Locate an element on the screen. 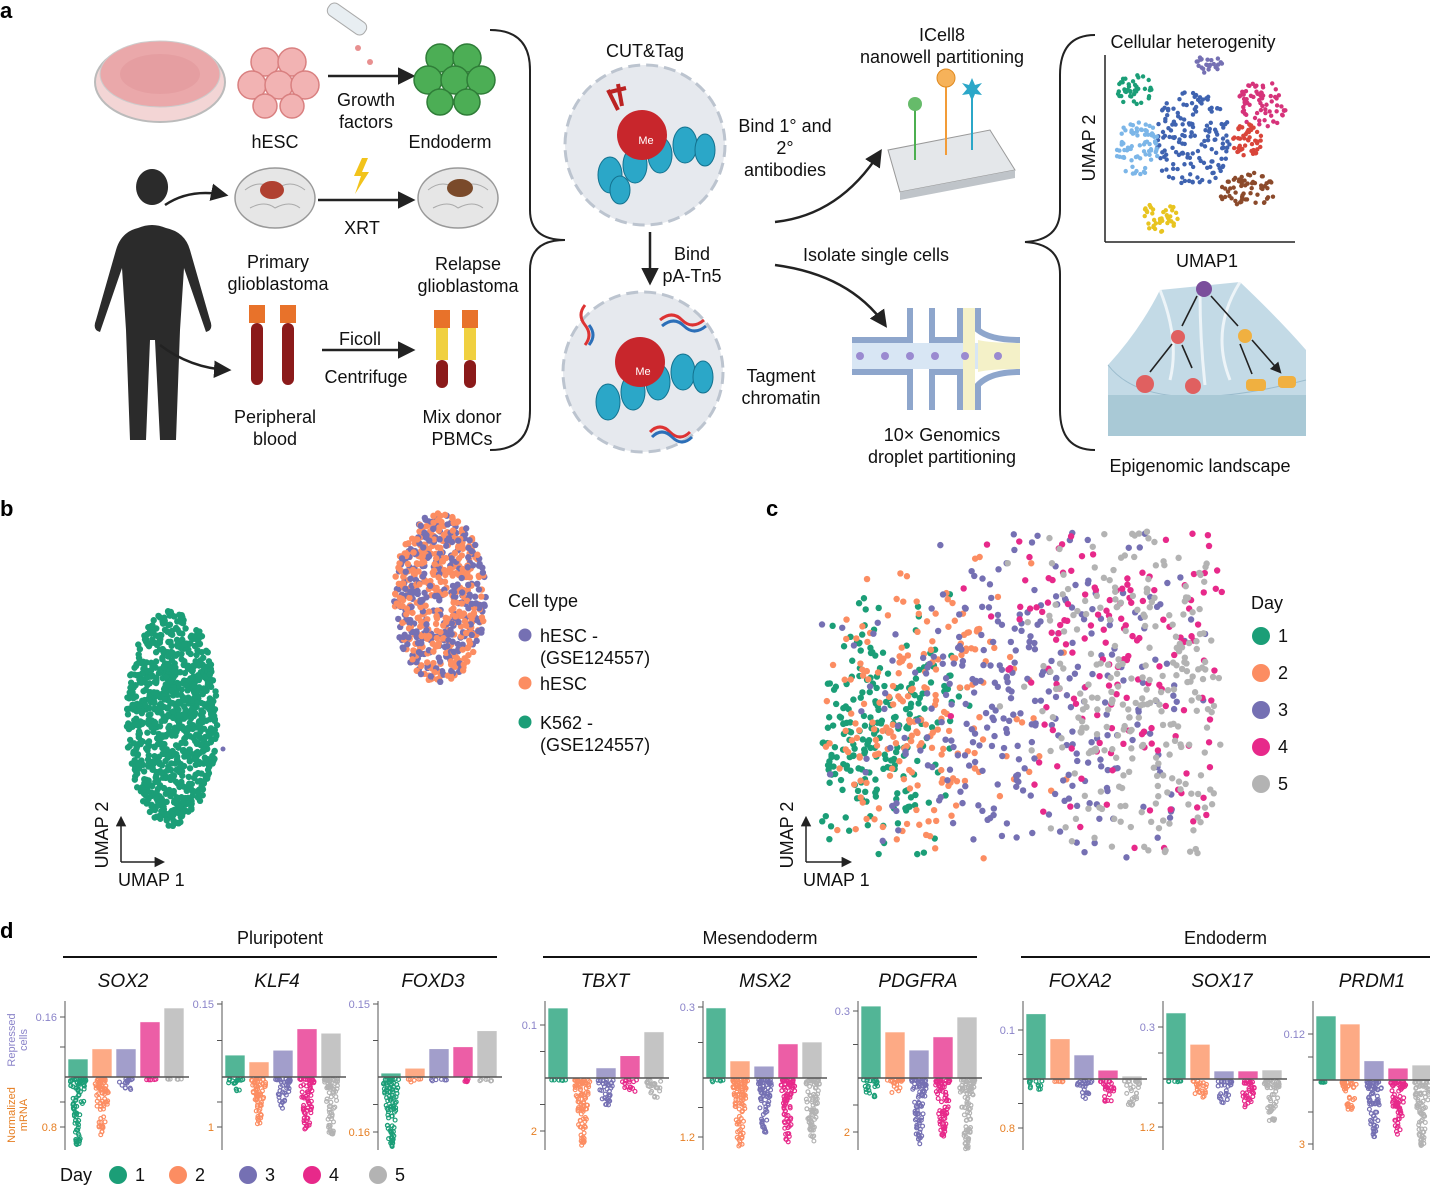 This screenshot has height=1185, width=1430. group-pluripotent: Pluripotent is located at coordinates (280, 943).